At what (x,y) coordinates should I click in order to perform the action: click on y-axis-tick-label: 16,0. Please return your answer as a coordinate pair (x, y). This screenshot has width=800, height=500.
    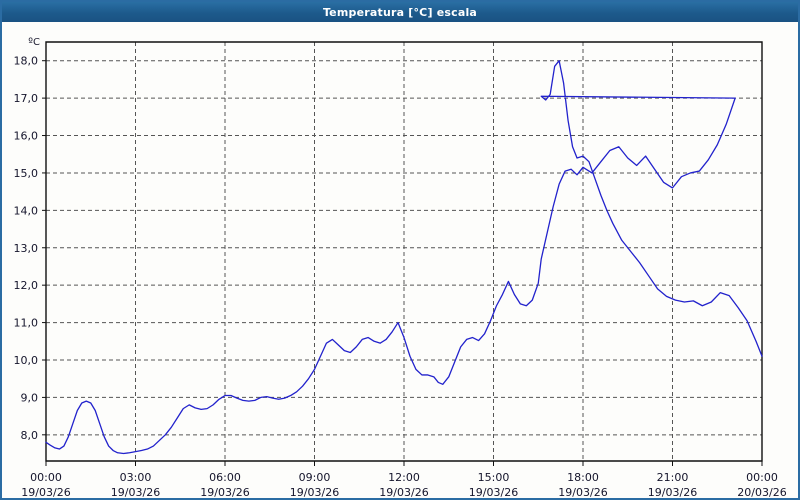
    Looking at the image, I should click on (26, 136).